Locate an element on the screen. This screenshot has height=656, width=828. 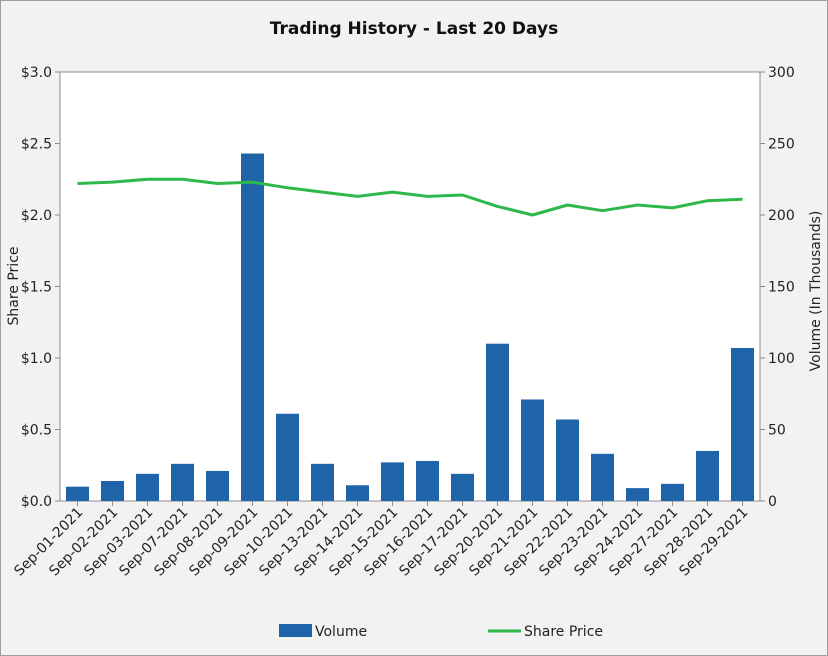
right-tick-label: 300 is located at coordinates (781, 73).